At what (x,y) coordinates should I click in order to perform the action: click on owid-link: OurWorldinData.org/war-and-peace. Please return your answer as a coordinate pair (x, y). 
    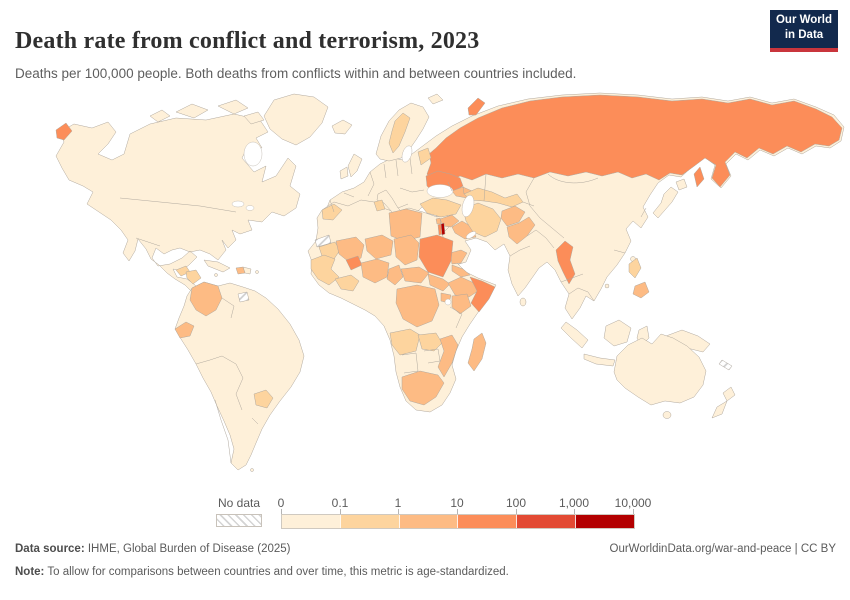
    Looking at the image, I should click on (700, 549).